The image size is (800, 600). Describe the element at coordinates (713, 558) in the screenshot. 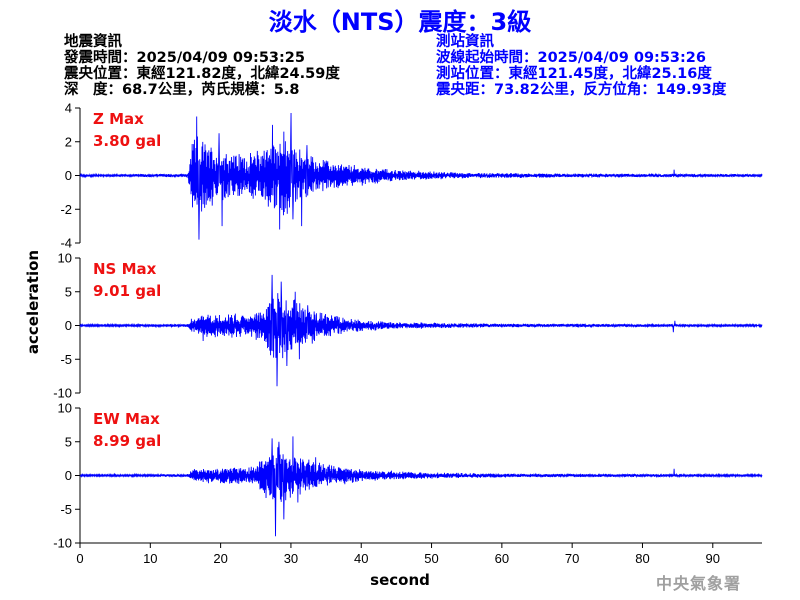

I see `x-tick-label: 90` at that location.